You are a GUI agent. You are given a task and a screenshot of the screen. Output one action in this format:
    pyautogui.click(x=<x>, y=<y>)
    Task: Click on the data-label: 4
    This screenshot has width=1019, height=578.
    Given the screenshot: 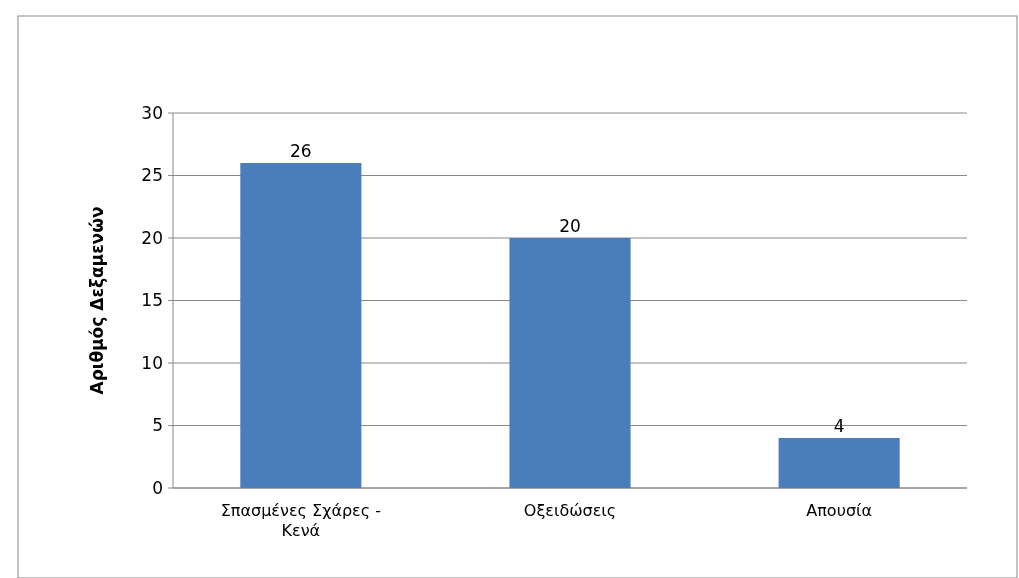 What is the action you would take?
    pyautogui.click(x=839, y=426)
    